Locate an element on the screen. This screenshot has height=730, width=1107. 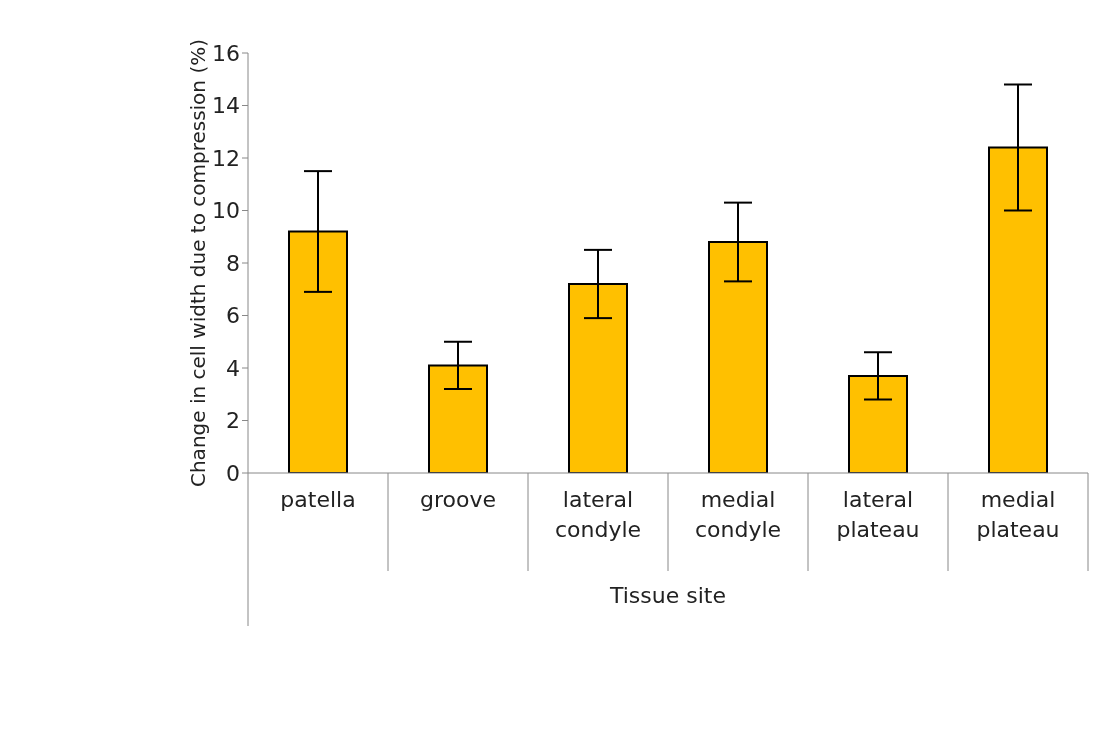
x-tick-label: medial plateau is located at coordinates (1018, 514).